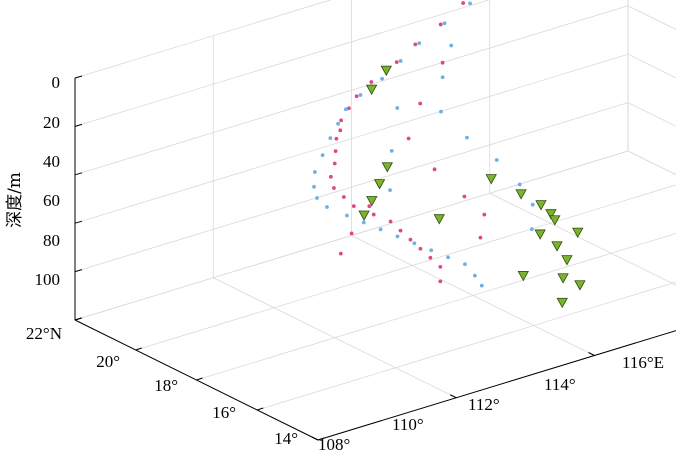  What do you see at coordinates (44, 333) in the screenshot?
I see `lat-tick-label: 22°N` at bounding box center [44, 333].